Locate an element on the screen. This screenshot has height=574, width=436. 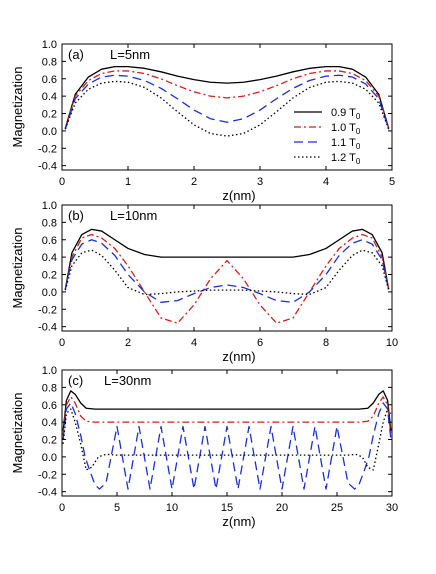
x-tick-label: 6 is located at coordinates (260, 343).